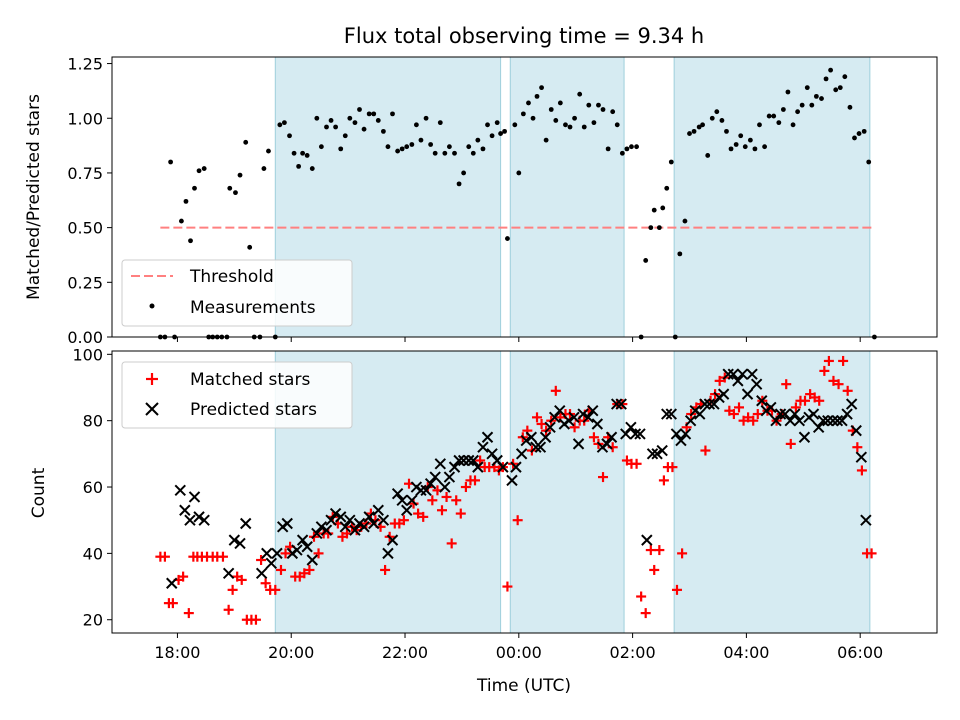 The width and height of the screenshot is (960, 720). Describe the element at coordinates (92, 487) in the screenshot. I see `bottom-y-ticks: 20 40 60 80 100` at that location.